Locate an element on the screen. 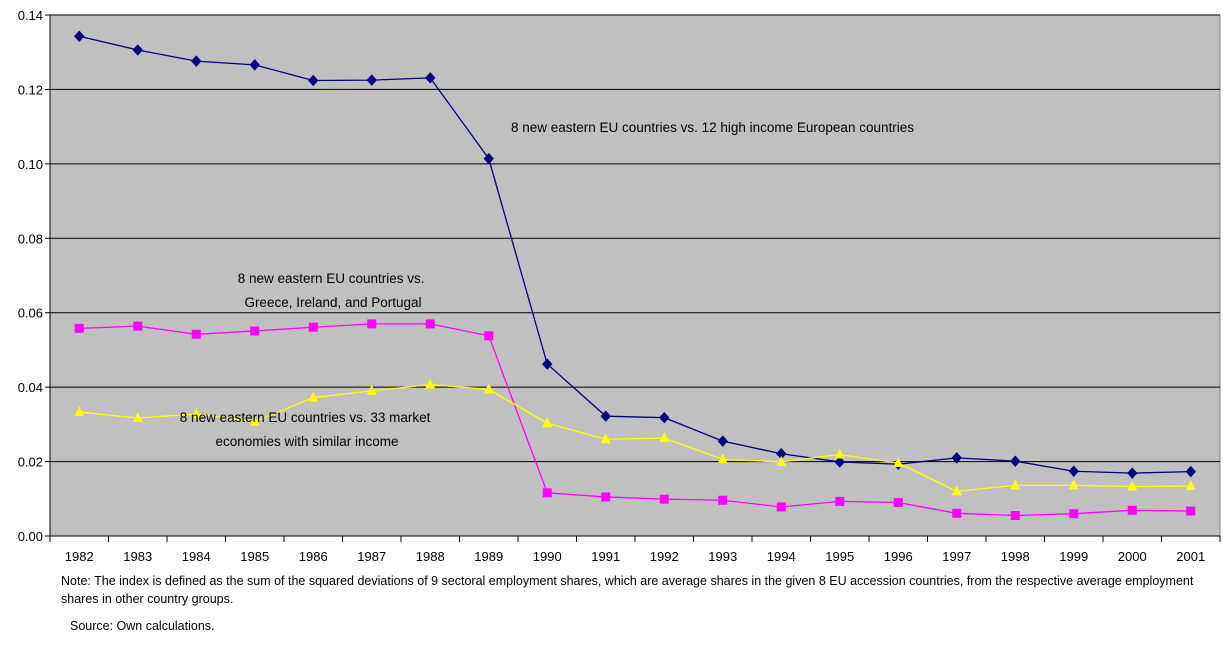  x-tick-label: 2001 is located at coordinates (1190, 556).